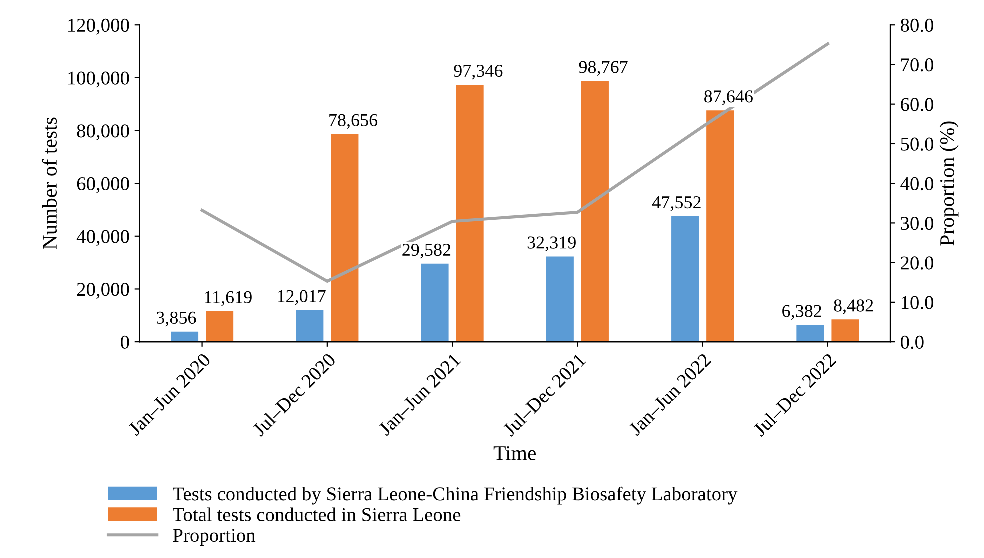 This screenshot has height=558, width=984. I want to click on y-tick-label: 0, so click(125, 342).